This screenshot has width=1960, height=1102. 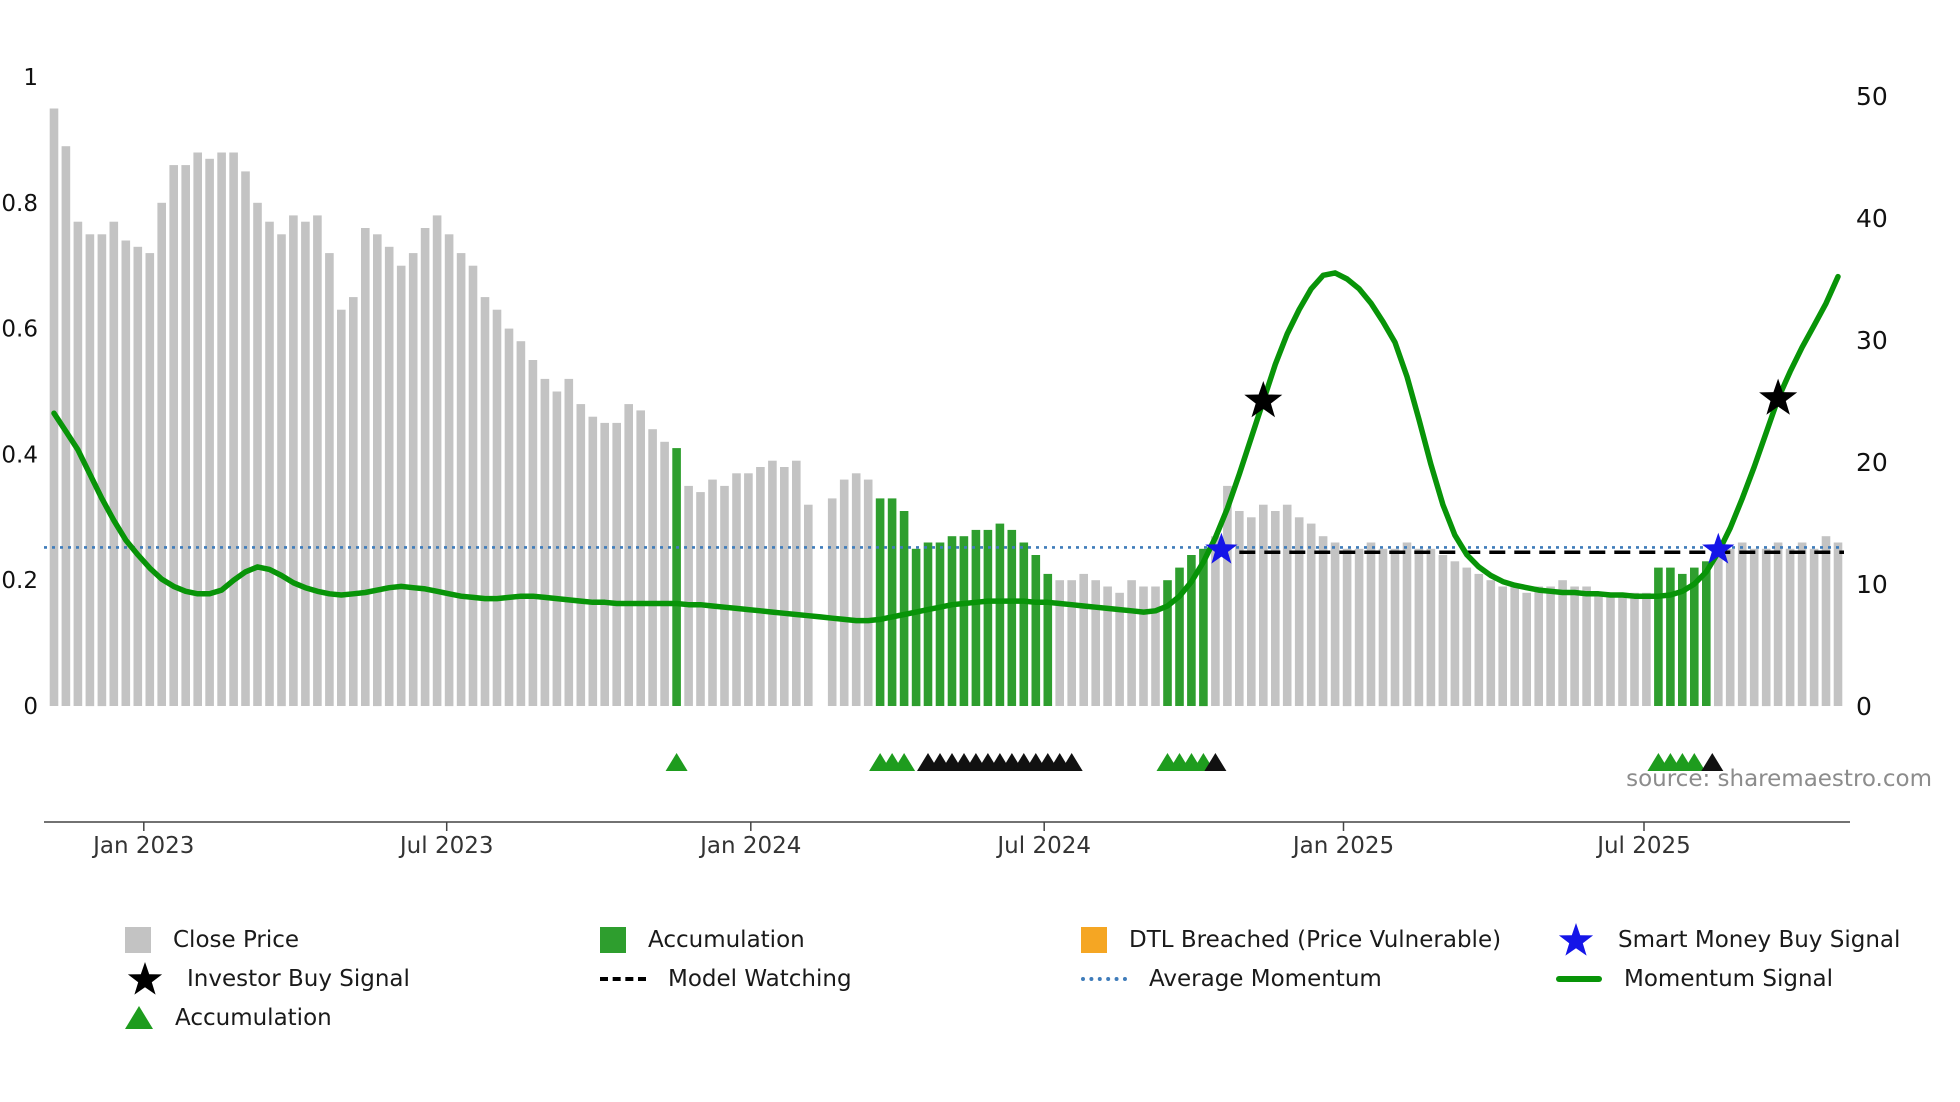 I want to click on smart-money-buy-signal-swatch, so click(x=1576, y=940).